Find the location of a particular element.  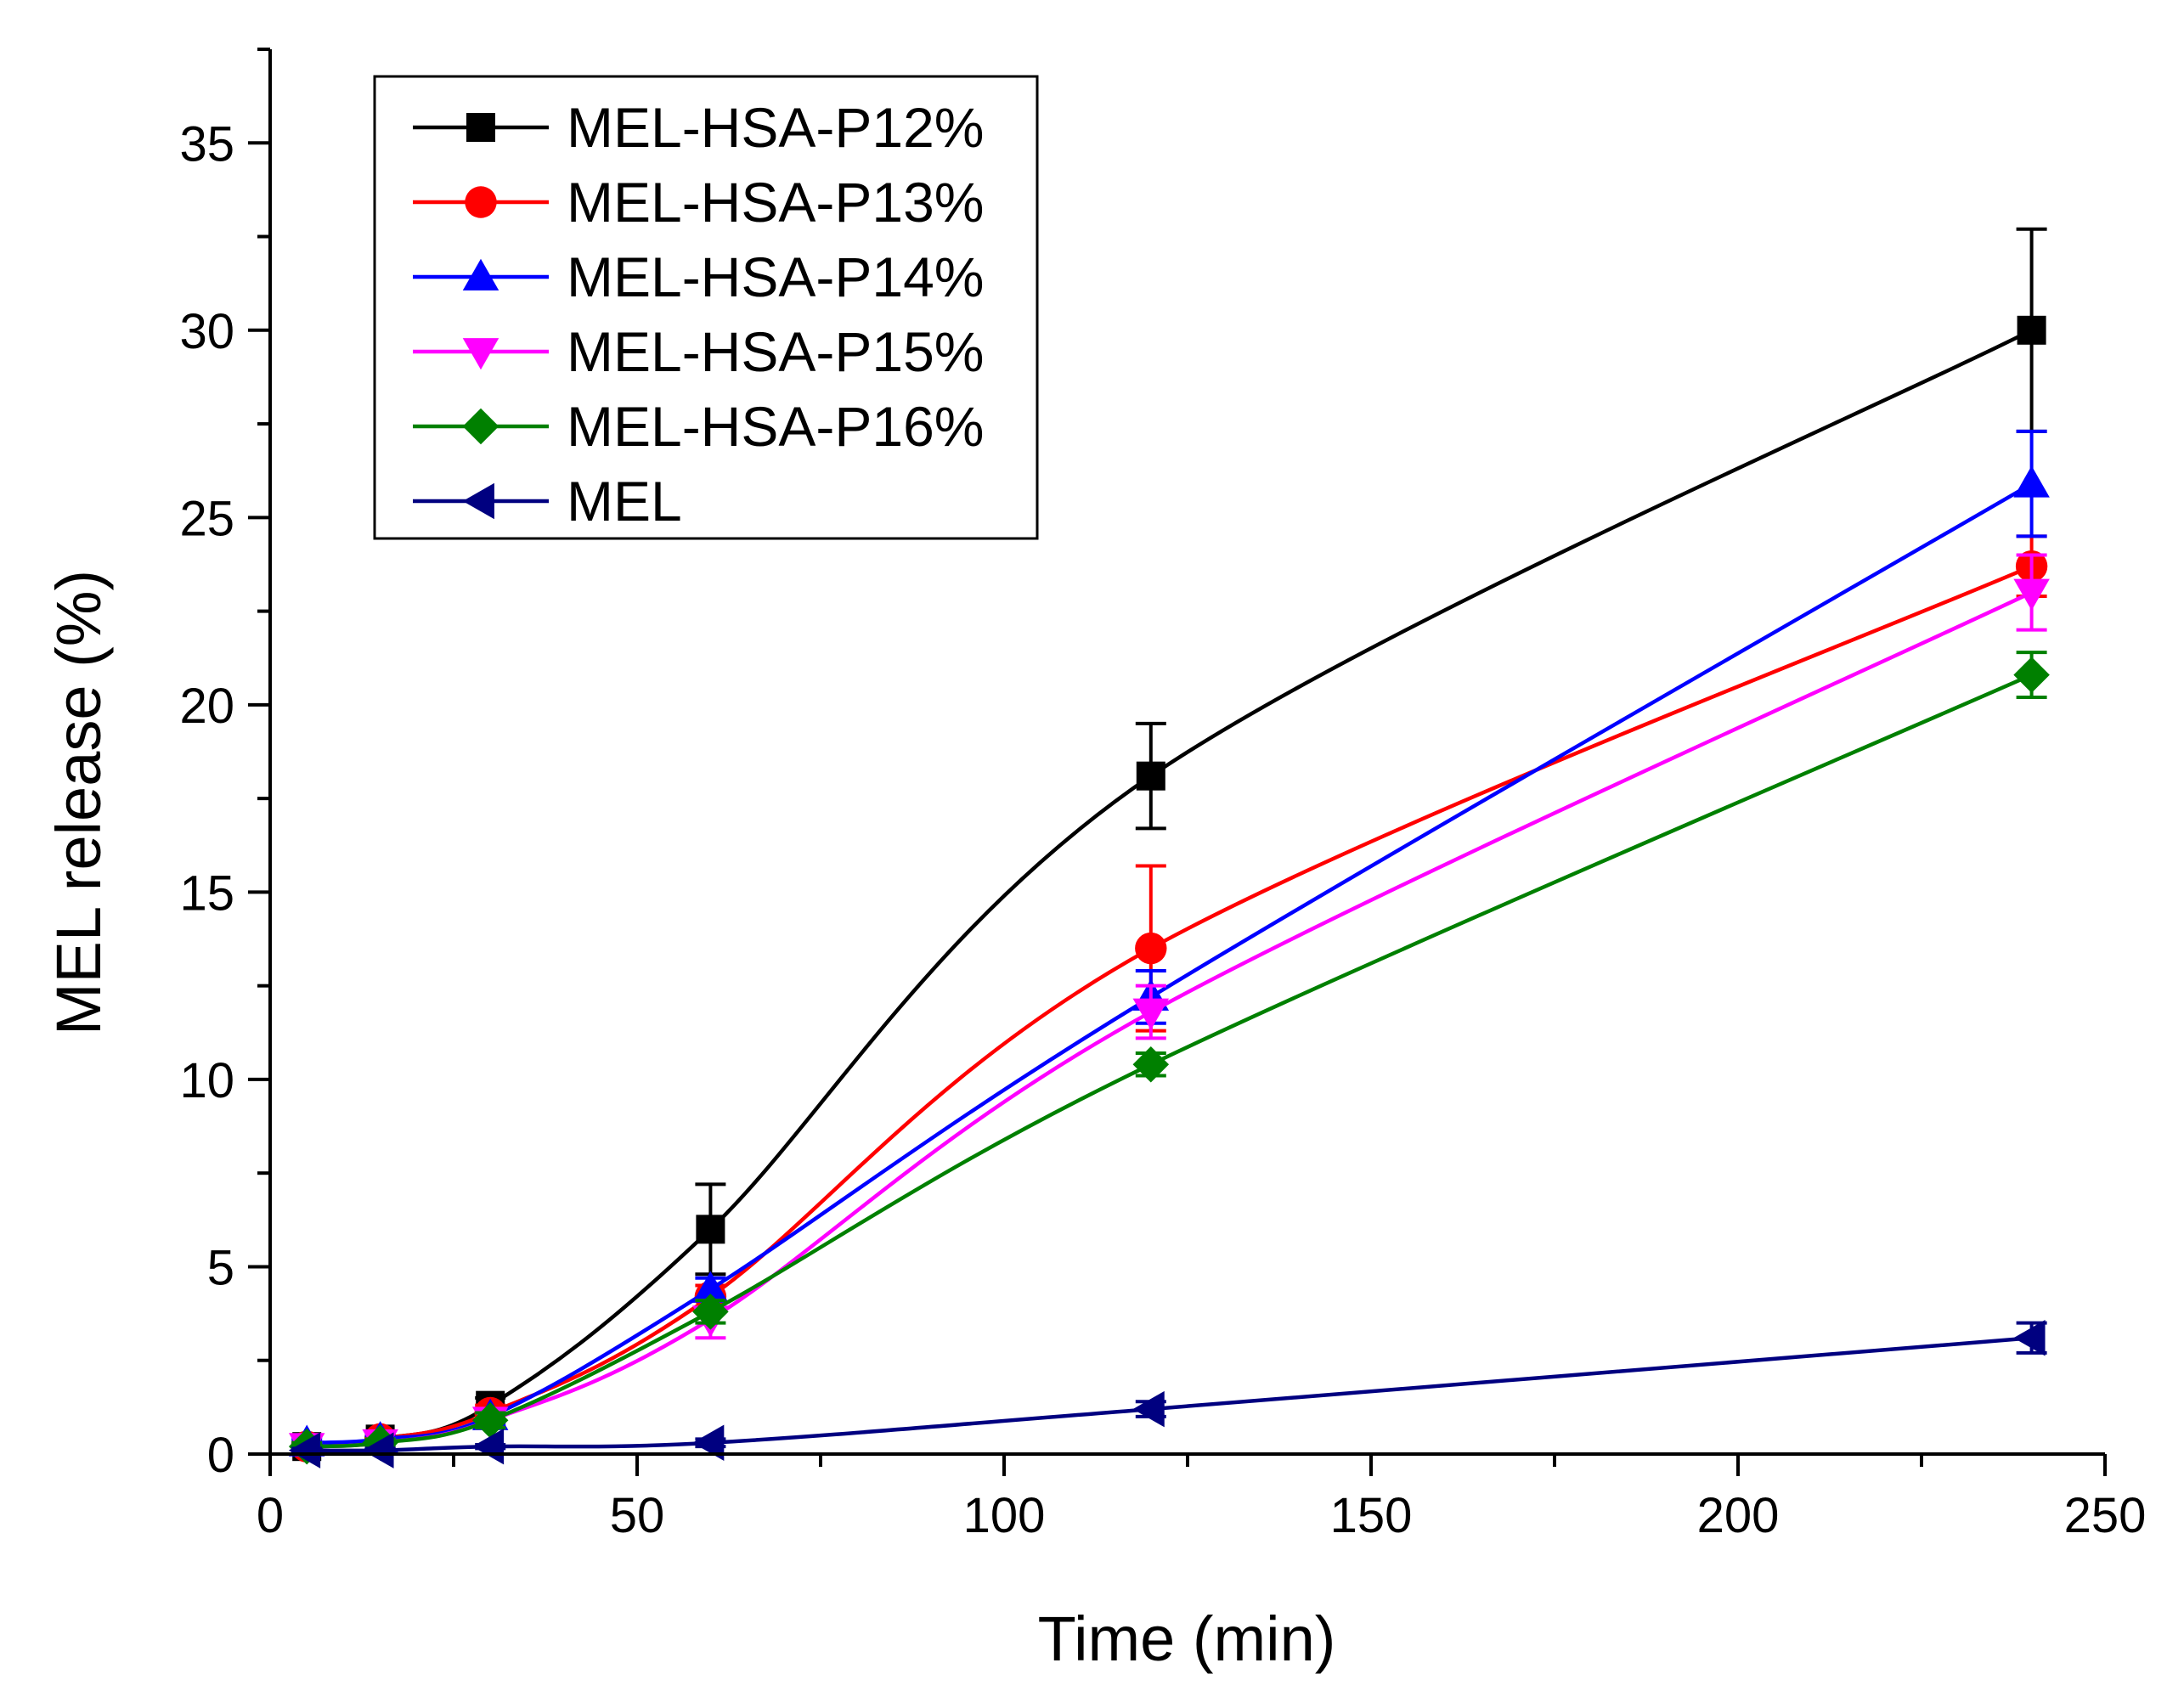

legend-item-MEL: MEL is located at coordinates (547, 501).